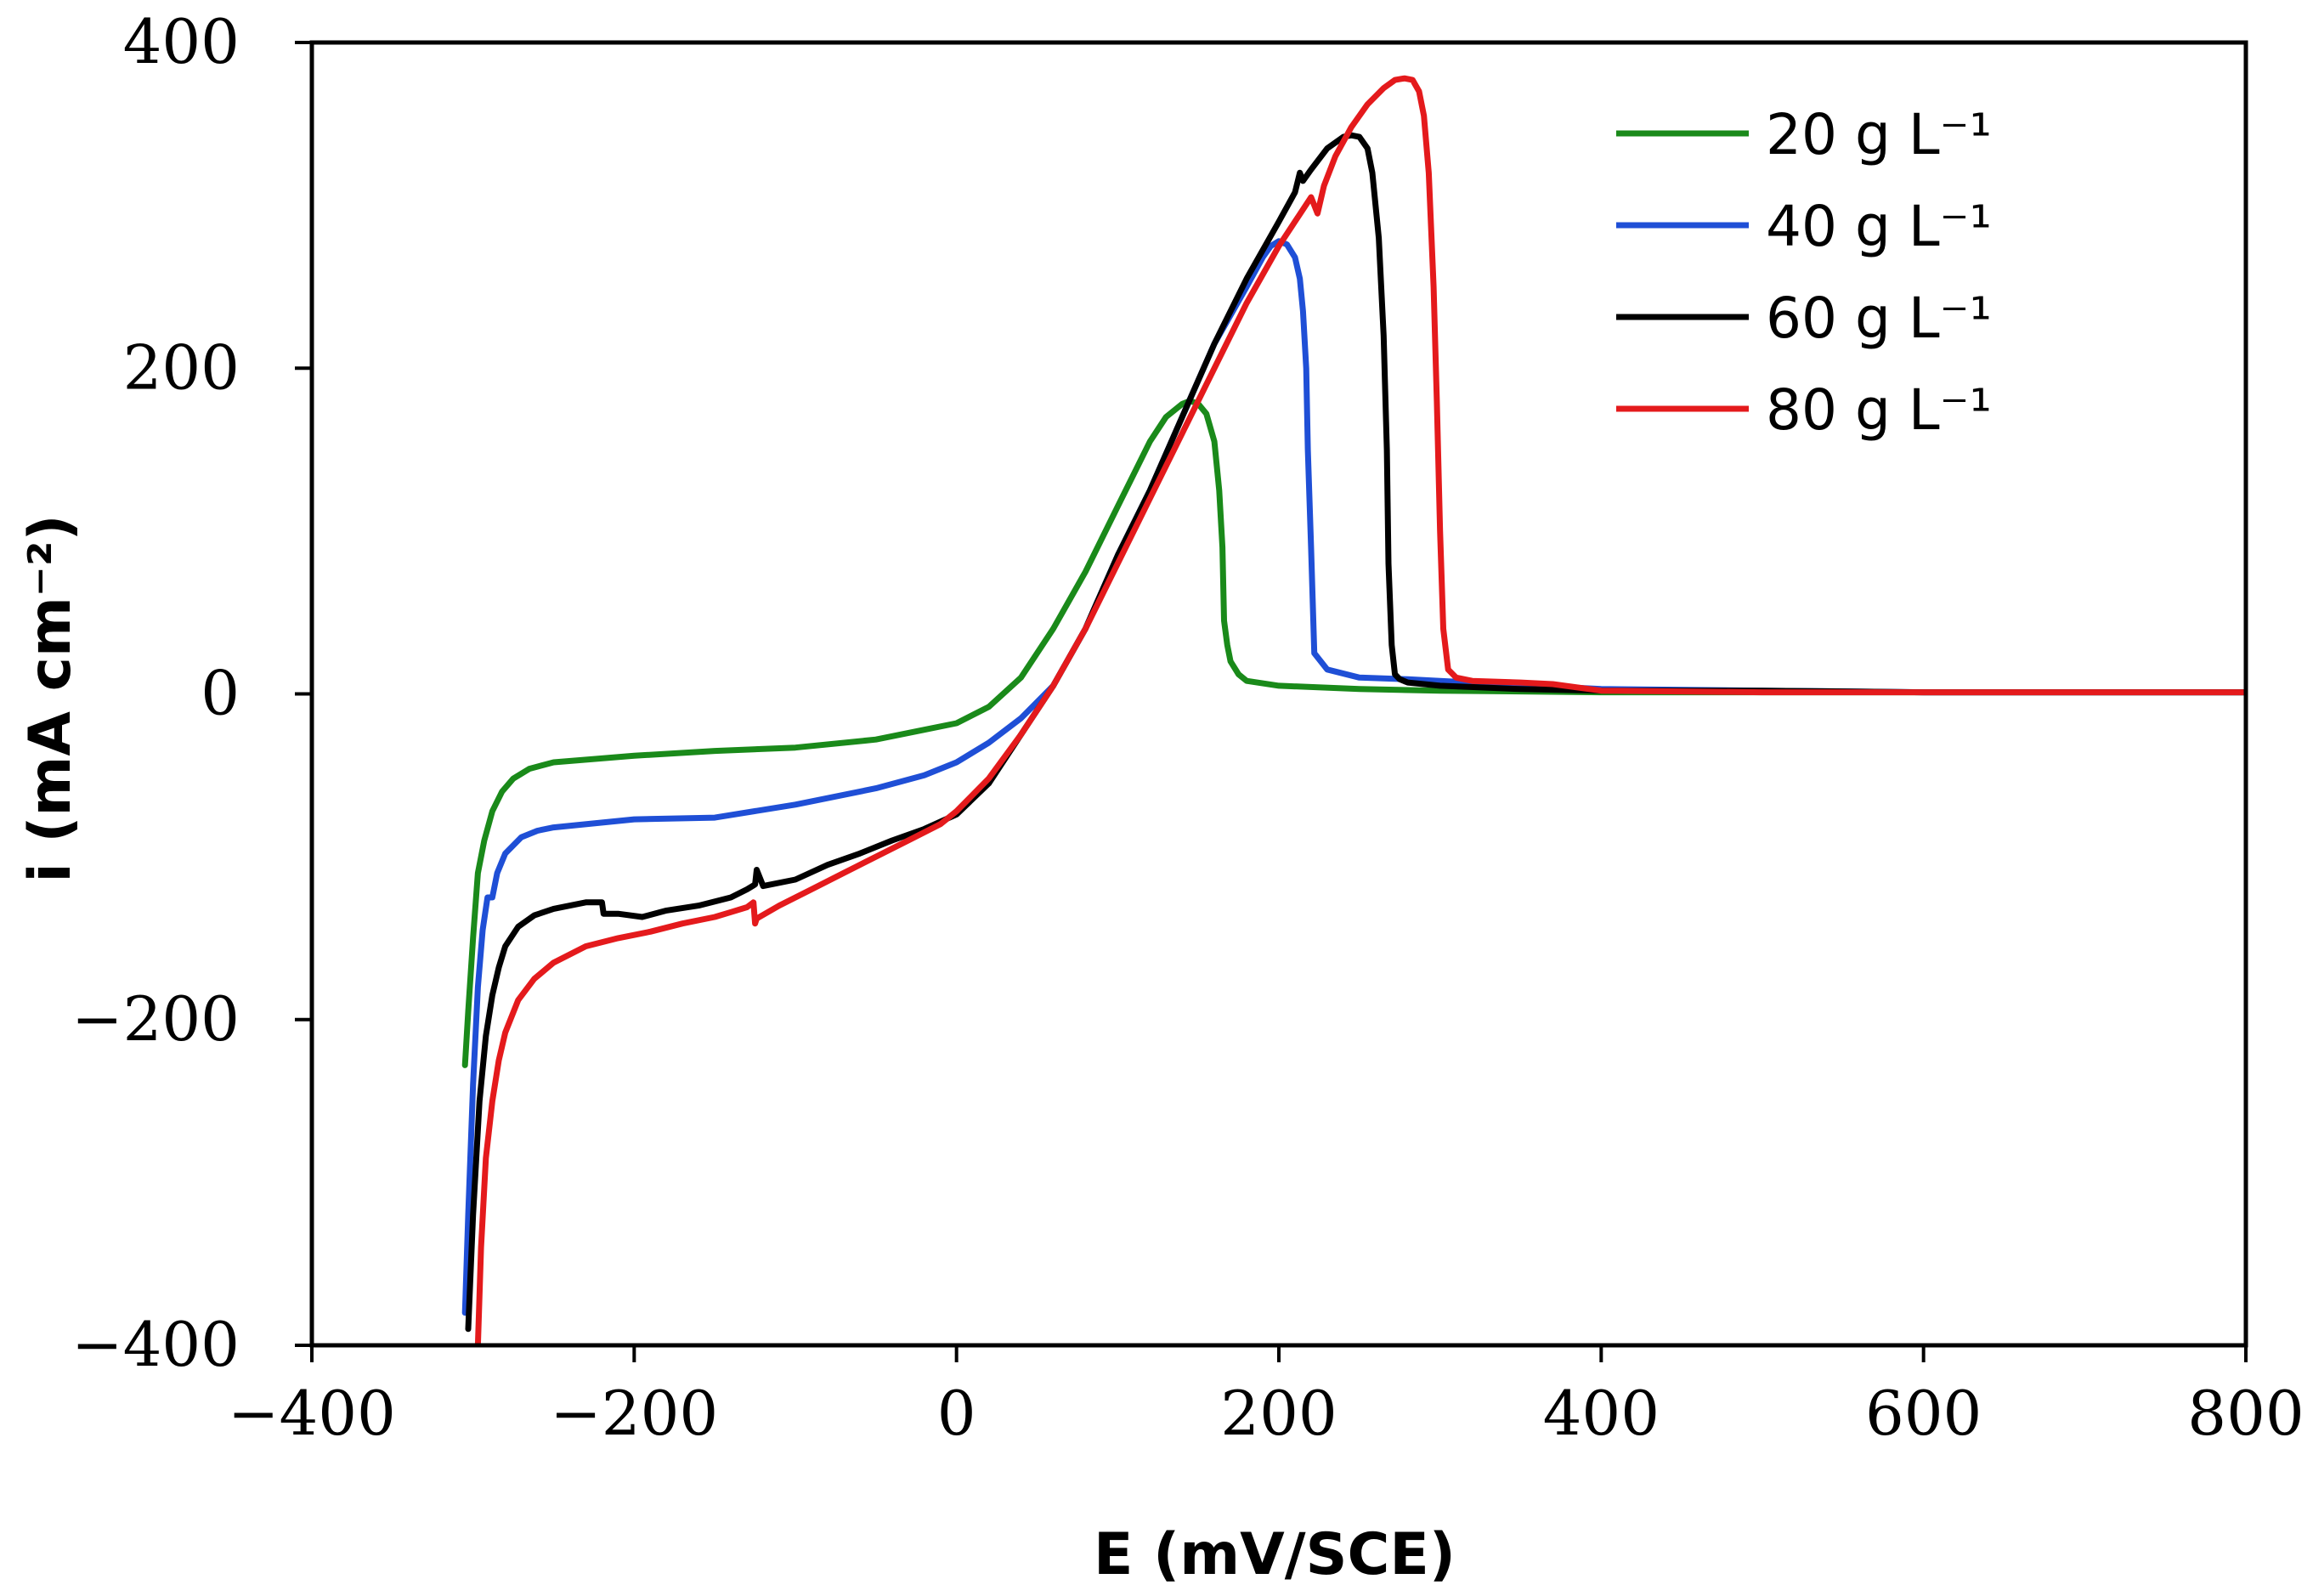 The image size is (2313, 1596). I want to click on legend-label: 20 g L⁻¹, so click(1879, 135).